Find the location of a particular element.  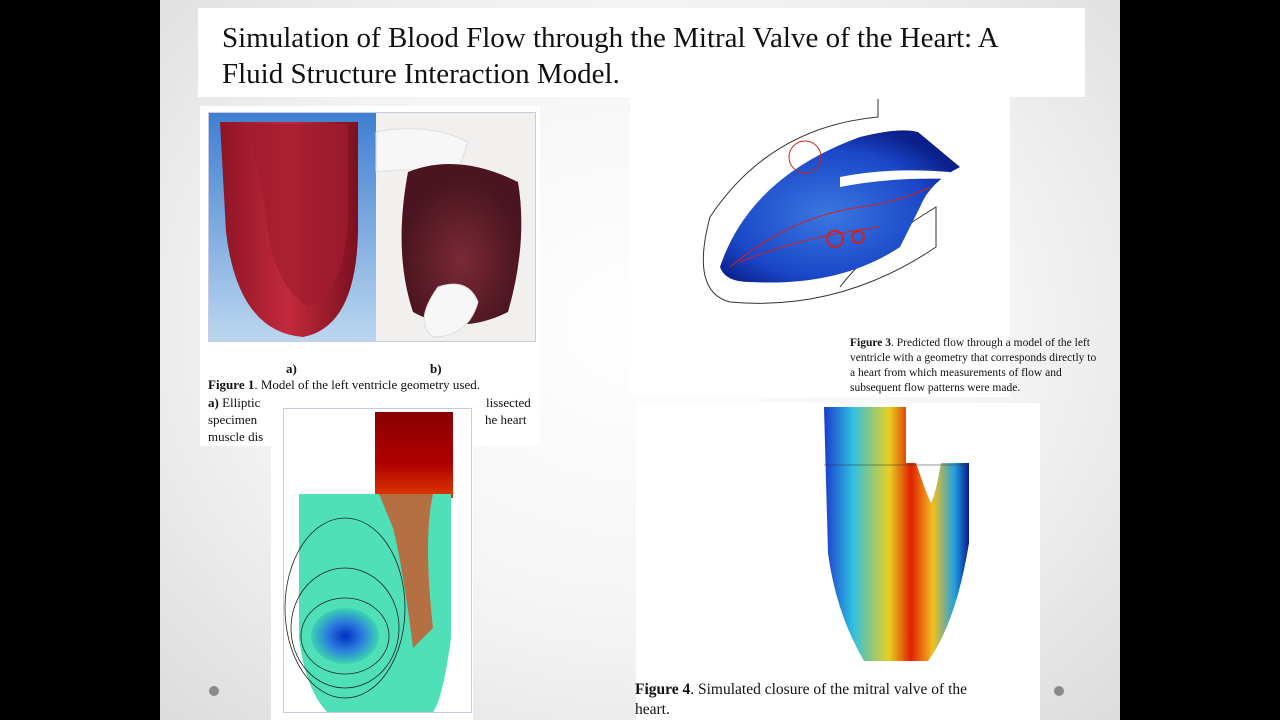

figure1-images is located at coordinates (372, 227).